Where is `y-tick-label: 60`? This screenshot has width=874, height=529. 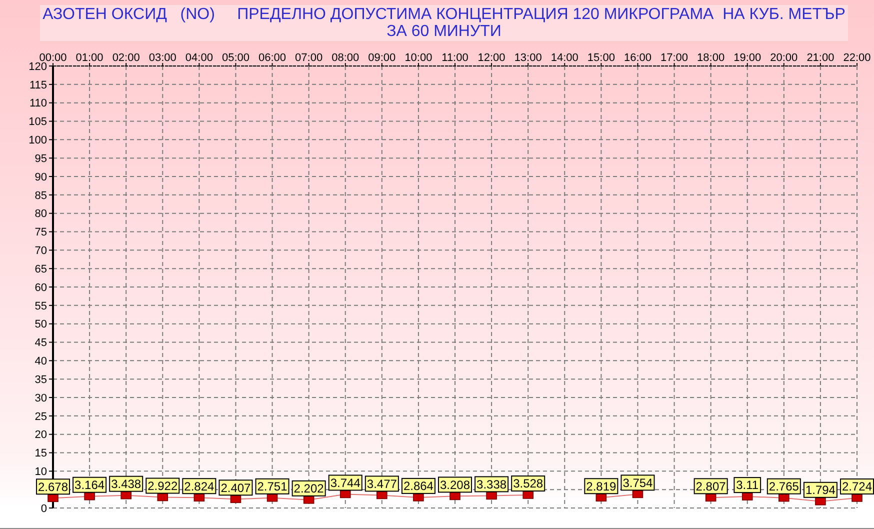 y-tick-label: 60 is located at coordinates (40, 288).